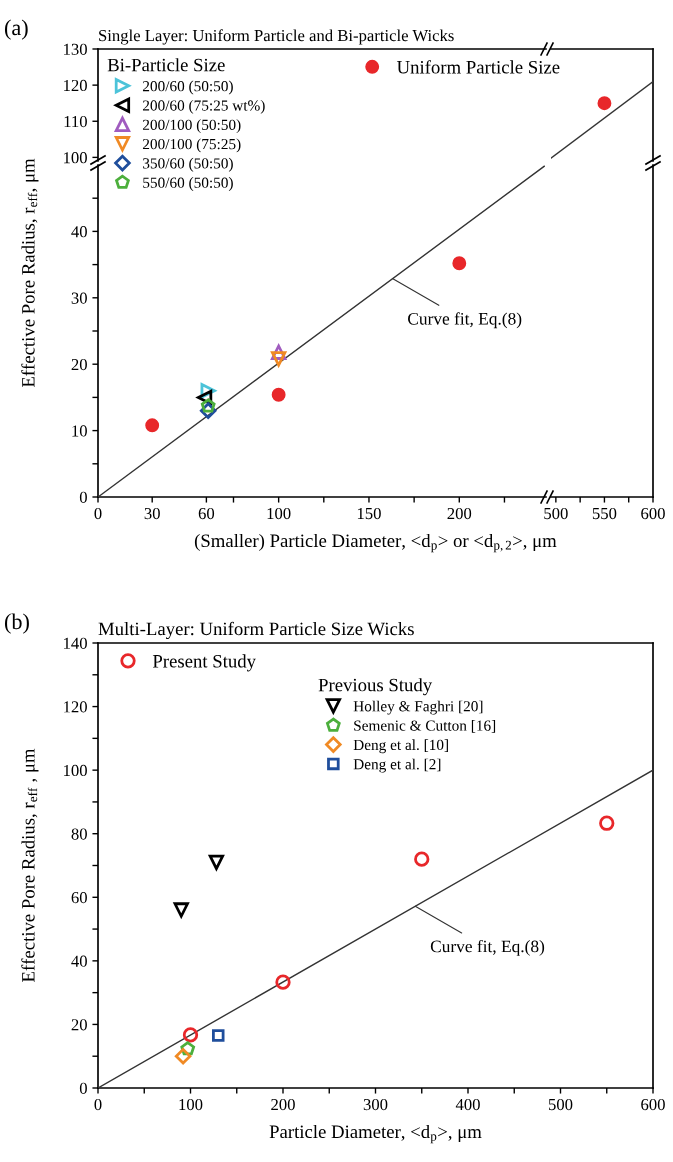 Image resolution: width=673 pixels, height=1162 pixels. I want to click on y-tick-label: 10, so click(79, 431).